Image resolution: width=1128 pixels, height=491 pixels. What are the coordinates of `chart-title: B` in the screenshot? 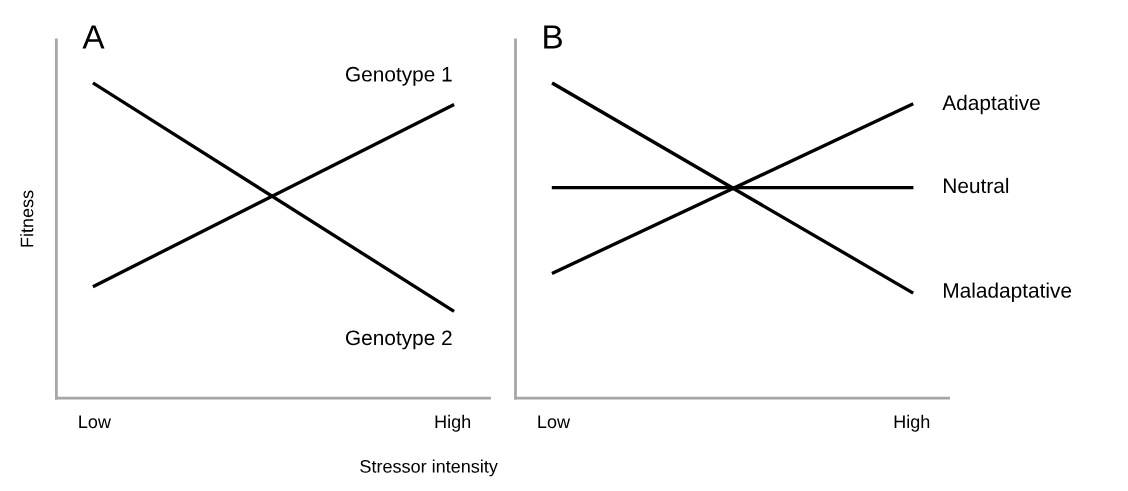 It's located at (553, 37).